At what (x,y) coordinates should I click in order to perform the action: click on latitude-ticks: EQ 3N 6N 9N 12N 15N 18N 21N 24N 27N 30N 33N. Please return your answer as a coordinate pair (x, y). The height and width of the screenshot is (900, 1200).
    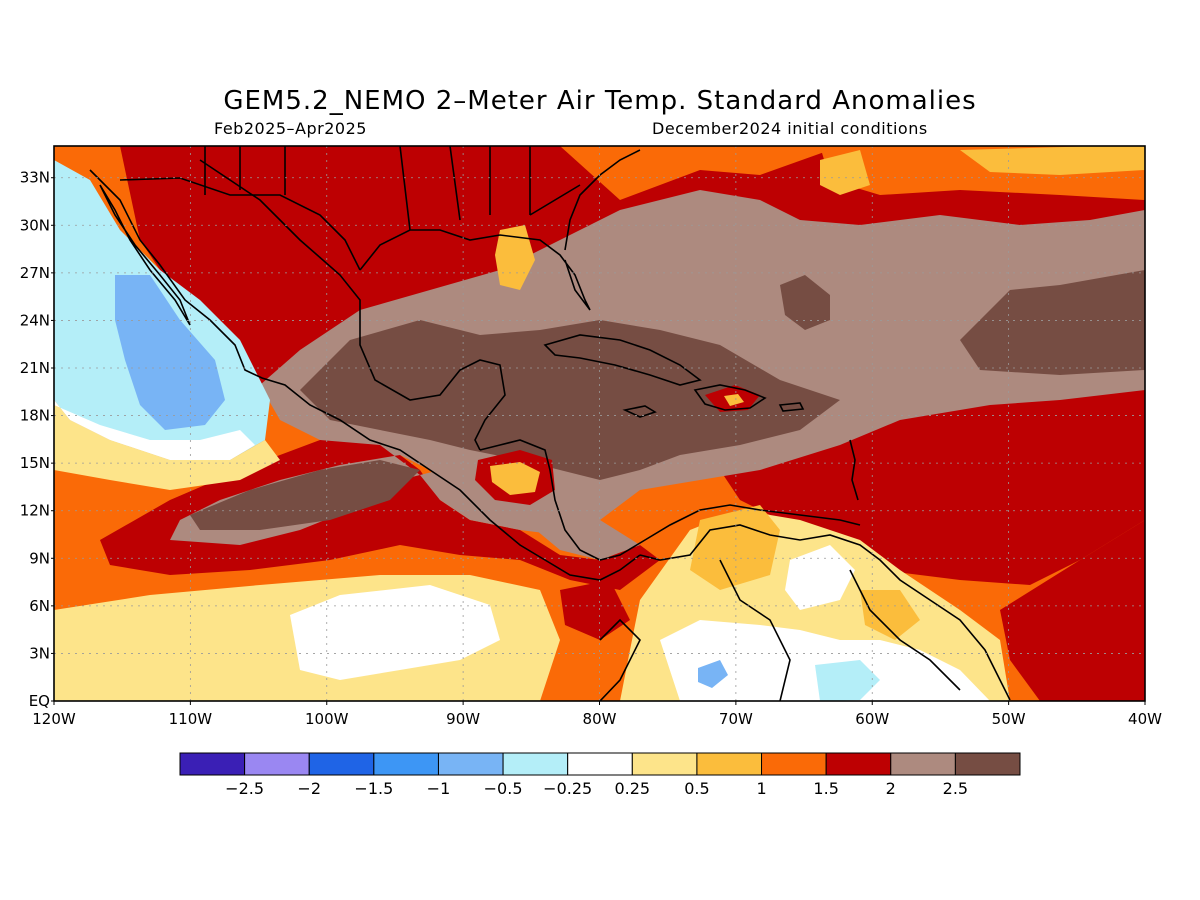
    Looking at the image, I should click on (37, 439).